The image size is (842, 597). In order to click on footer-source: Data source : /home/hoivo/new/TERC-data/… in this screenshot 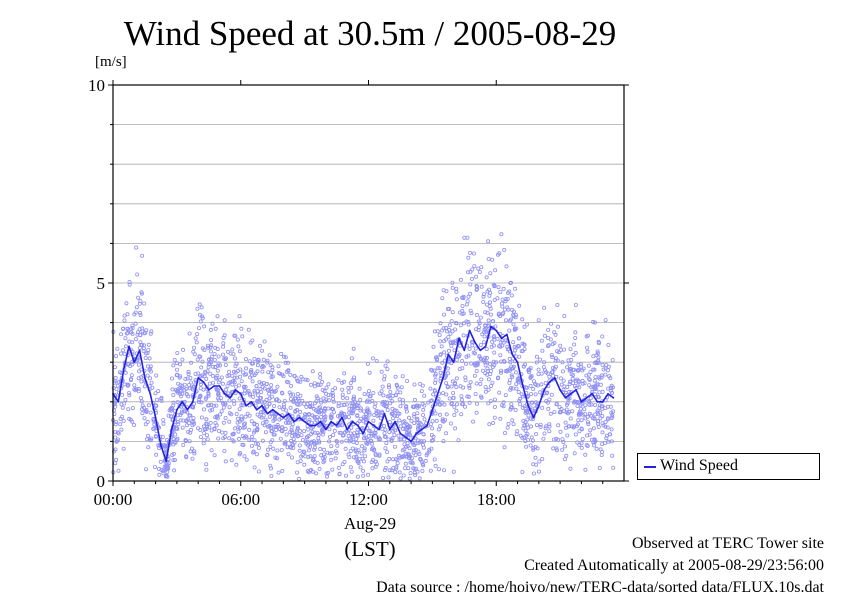, I will do `click(600, 587)`.